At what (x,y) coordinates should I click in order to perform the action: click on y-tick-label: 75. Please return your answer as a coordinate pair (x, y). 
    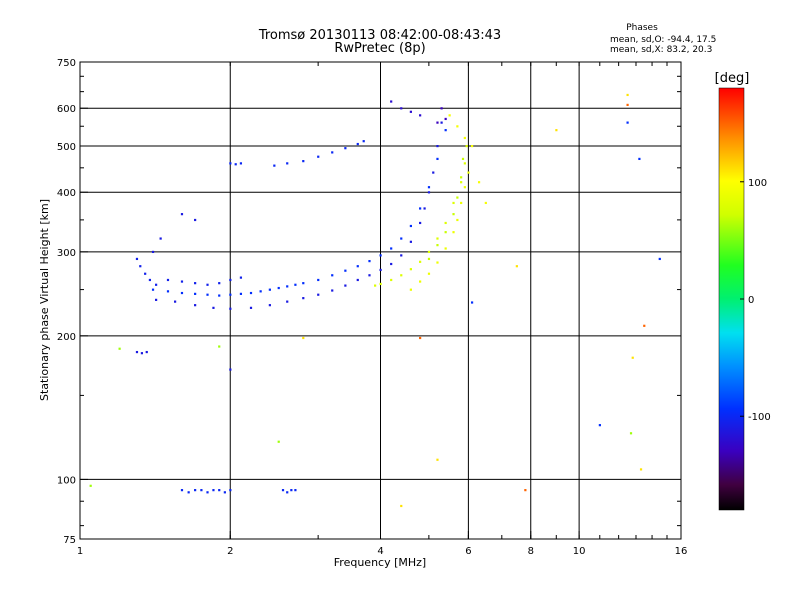
    Looking at the image, I should click on (69, 540).